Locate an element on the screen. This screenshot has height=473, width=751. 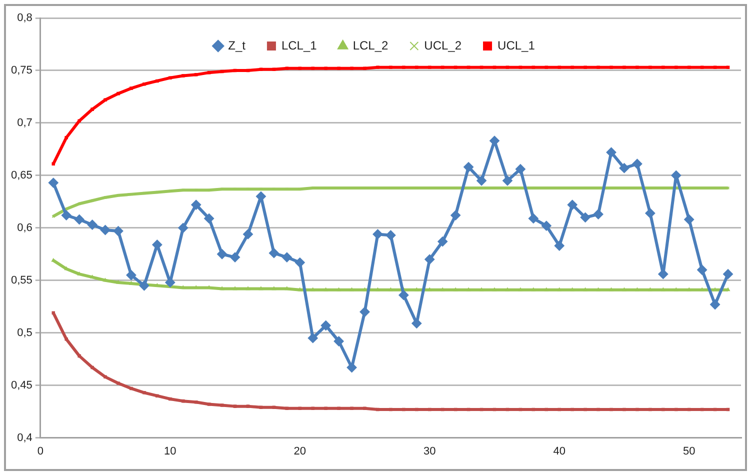
y-tick-label: 0,8 is located at coordinates (24, 18).